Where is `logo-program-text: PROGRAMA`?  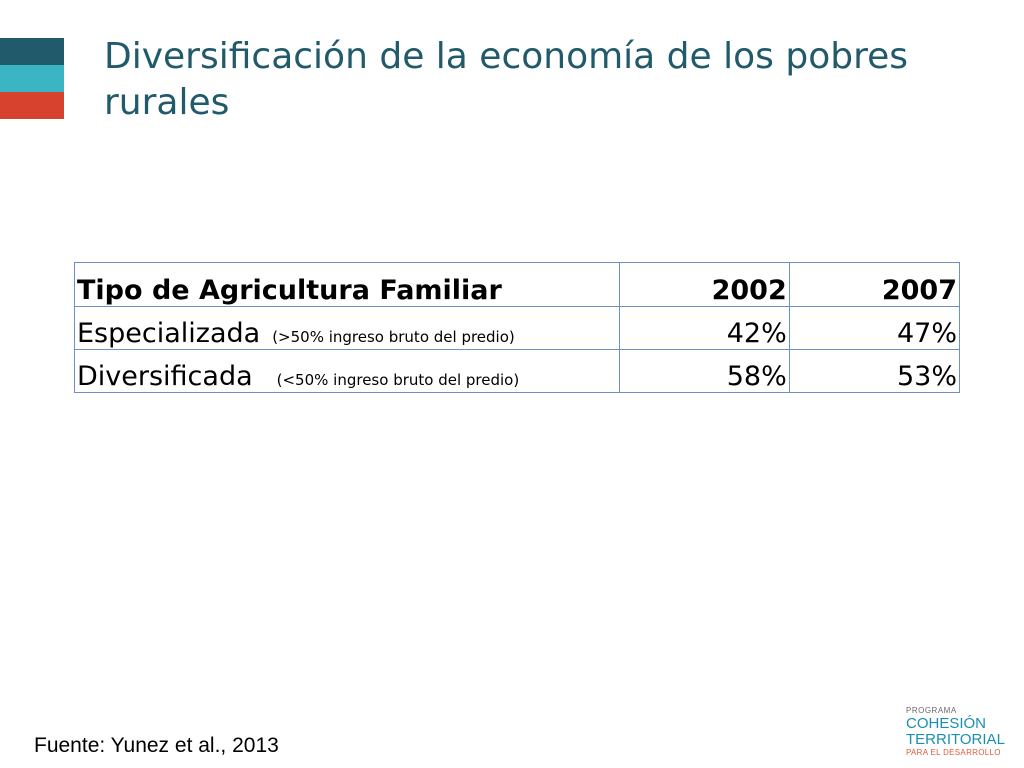
logo-program-text: PROGRAMA is located at coordinates (931, 710).